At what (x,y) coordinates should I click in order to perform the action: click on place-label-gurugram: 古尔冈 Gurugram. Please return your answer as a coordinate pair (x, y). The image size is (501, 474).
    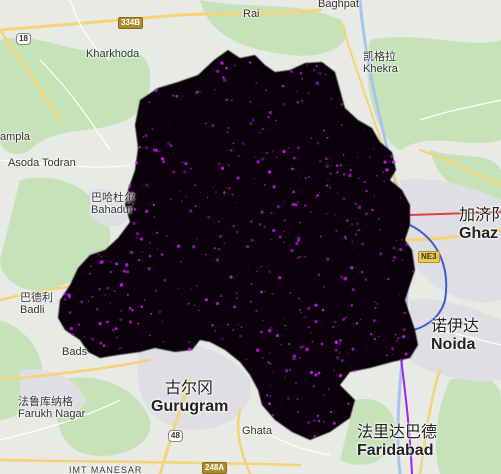
    Looking at the image, I should click on (190, 397).